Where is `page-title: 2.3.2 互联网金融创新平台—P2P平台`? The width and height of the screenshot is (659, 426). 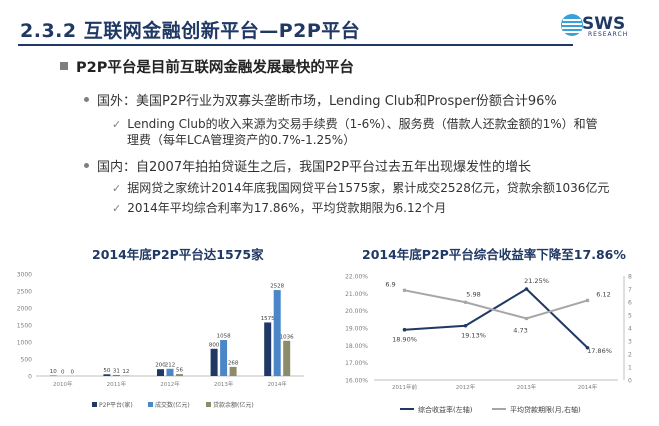
page-title: 2.3.2 互联网金融创新平台—P2P平台 is located at coordinates (190, 31).